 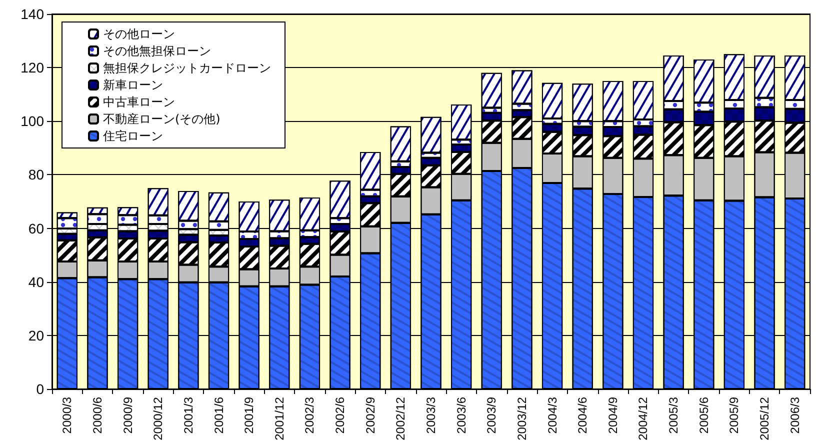 What do you see at coordinates (32, 121) in the screenshot?
I see `y-tick-label: 100` at bounding box center [32, 121].